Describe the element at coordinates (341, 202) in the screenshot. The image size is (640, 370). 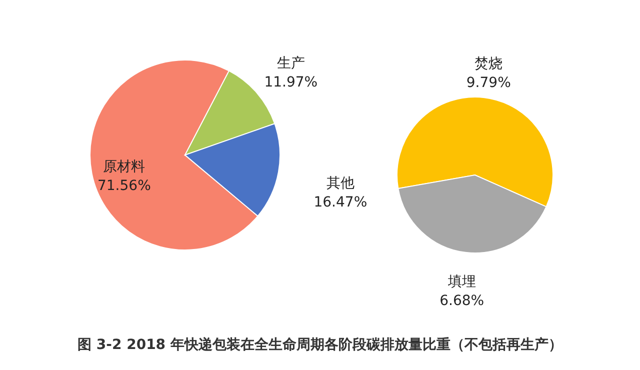
I see `data-label: 16.47%` at that location.